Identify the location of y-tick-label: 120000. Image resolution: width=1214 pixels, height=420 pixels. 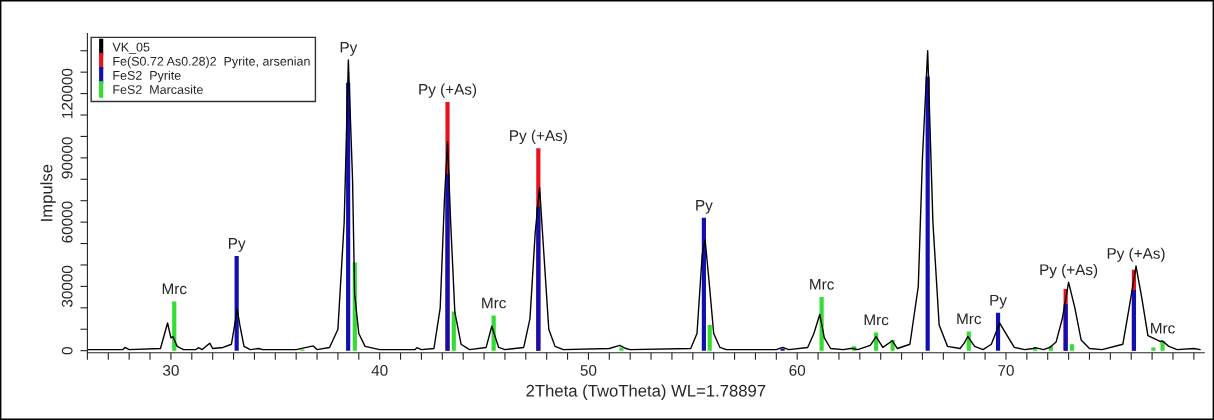
(67, 93).